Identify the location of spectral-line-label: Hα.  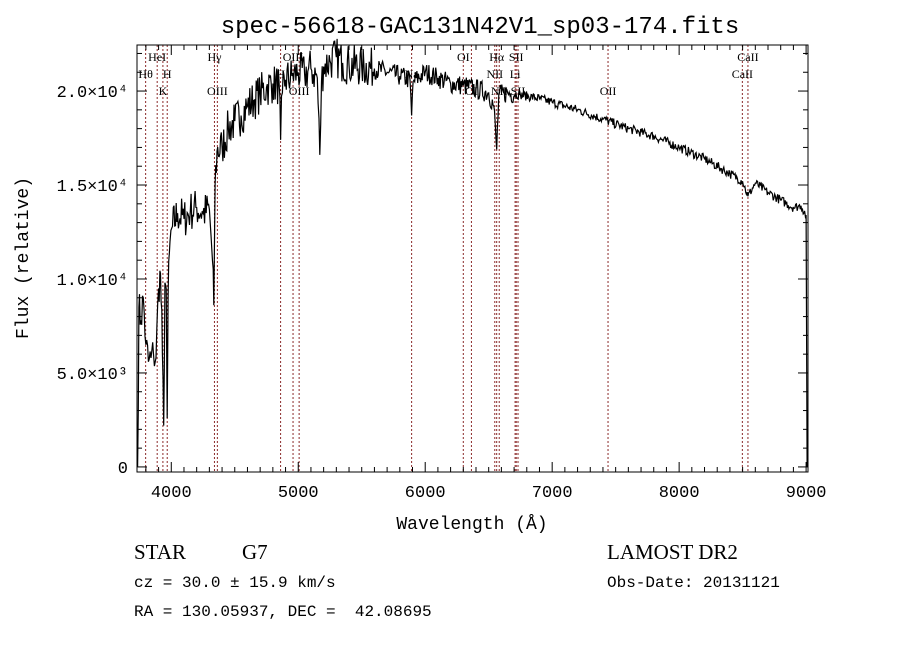
(497, 57).